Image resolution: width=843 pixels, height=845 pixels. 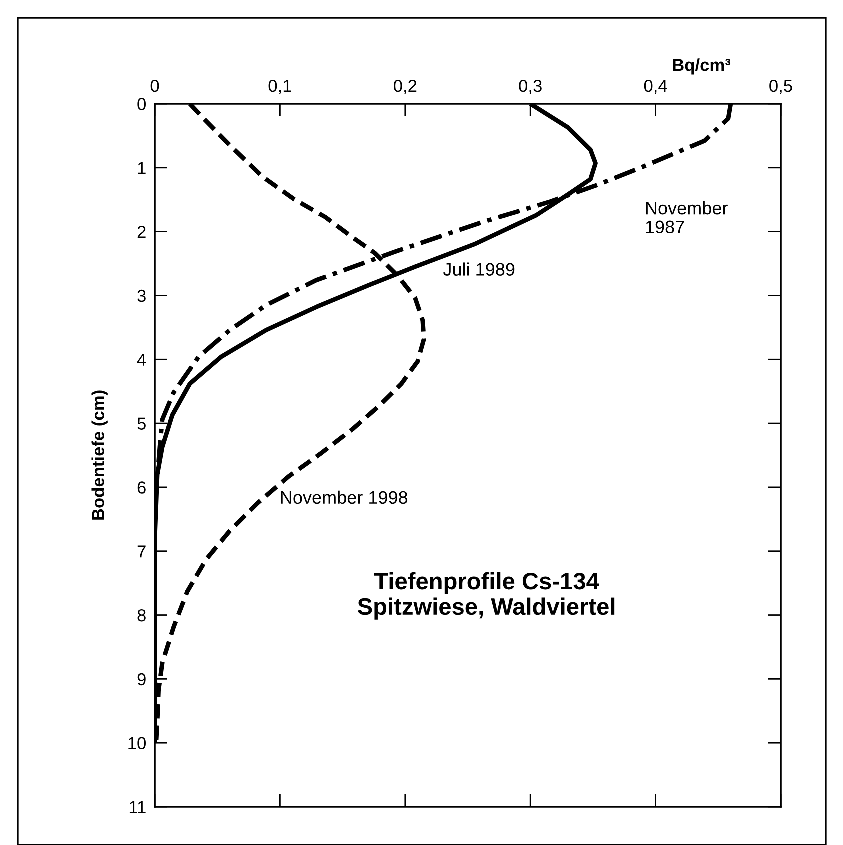 What do you see at coordinates (530, 87) in the screenshot?
I see `x-tick-label: 0,3` at bounding box center [530, 87].